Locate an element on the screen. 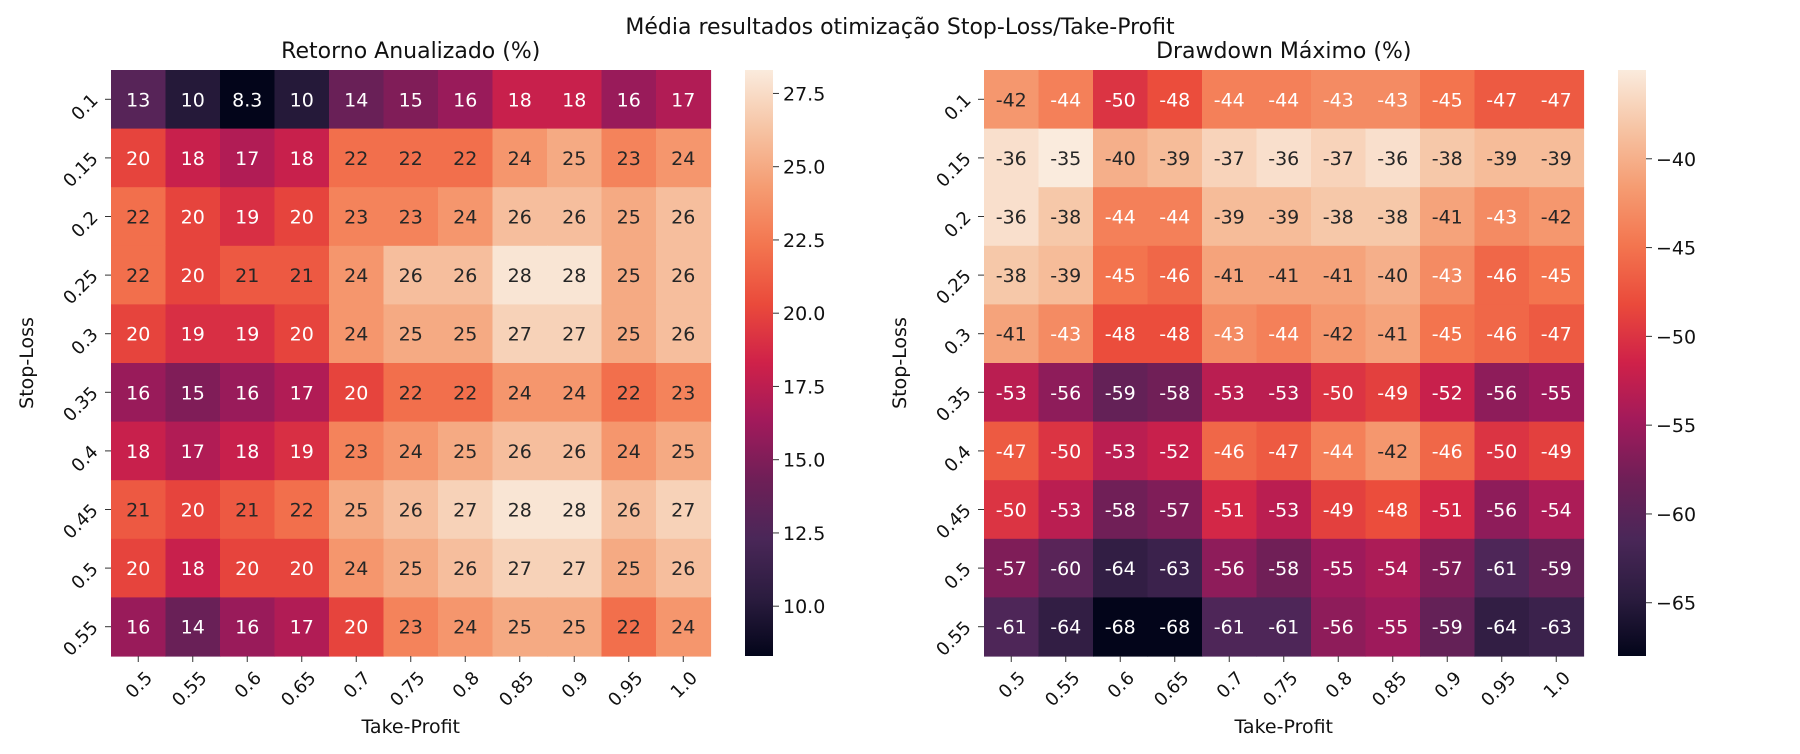 This screenshot has height=754, width=1800. cell-value-label: -68 is located at coordinates (1174, 628).